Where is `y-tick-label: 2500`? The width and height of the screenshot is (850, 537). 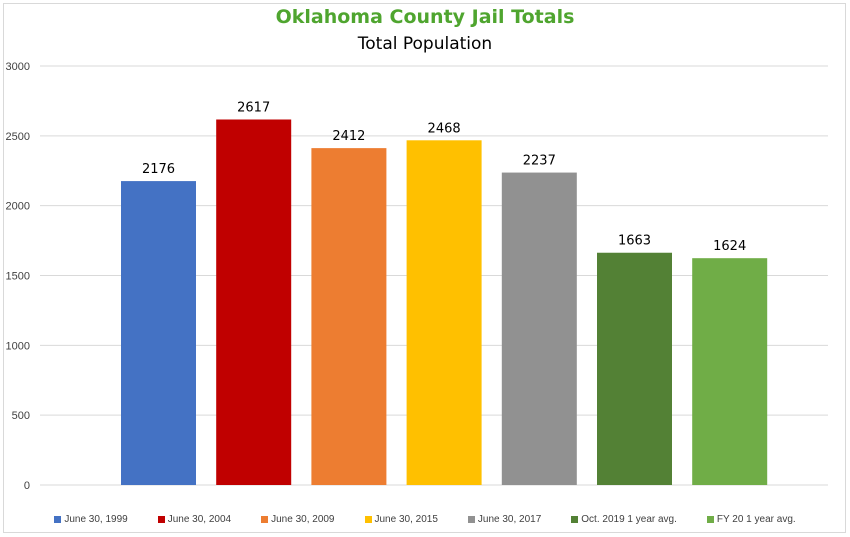
y-tick-label: 2500 is located at coordinates (18, 137).